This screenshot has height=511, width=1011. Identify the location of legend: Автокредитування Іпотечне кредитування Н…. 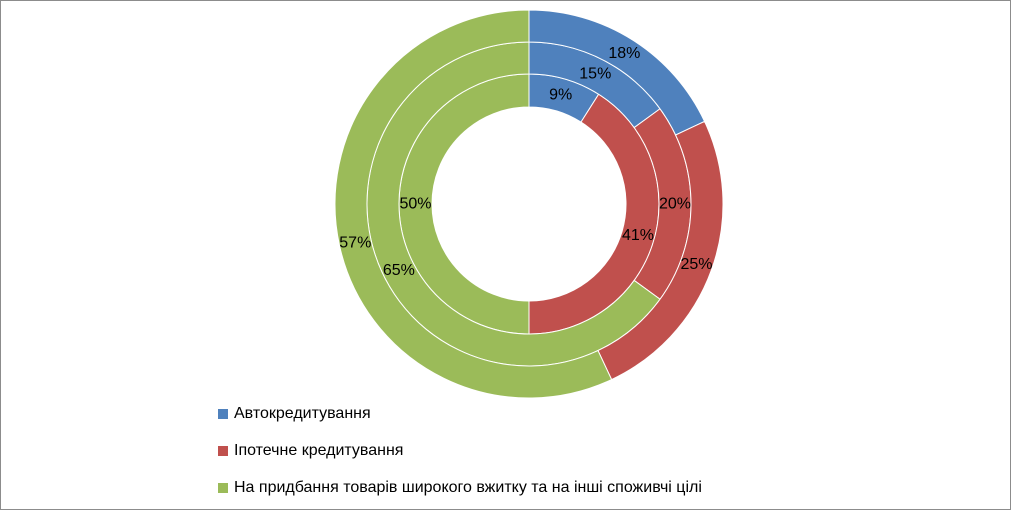
(460, 450).